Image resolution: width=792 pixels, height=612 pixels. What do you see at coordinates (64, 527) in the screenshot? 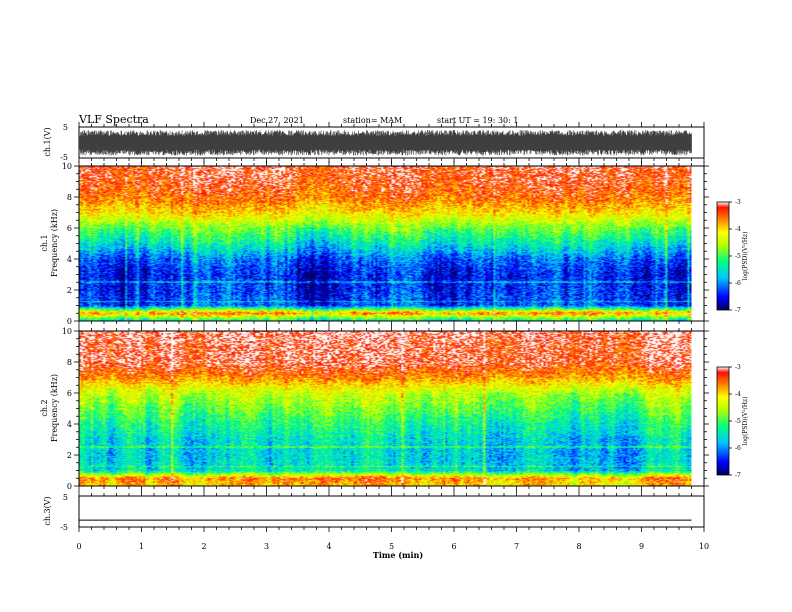
I see `ch3-ytick-bottom: -5` at bounding box center [64, 527].